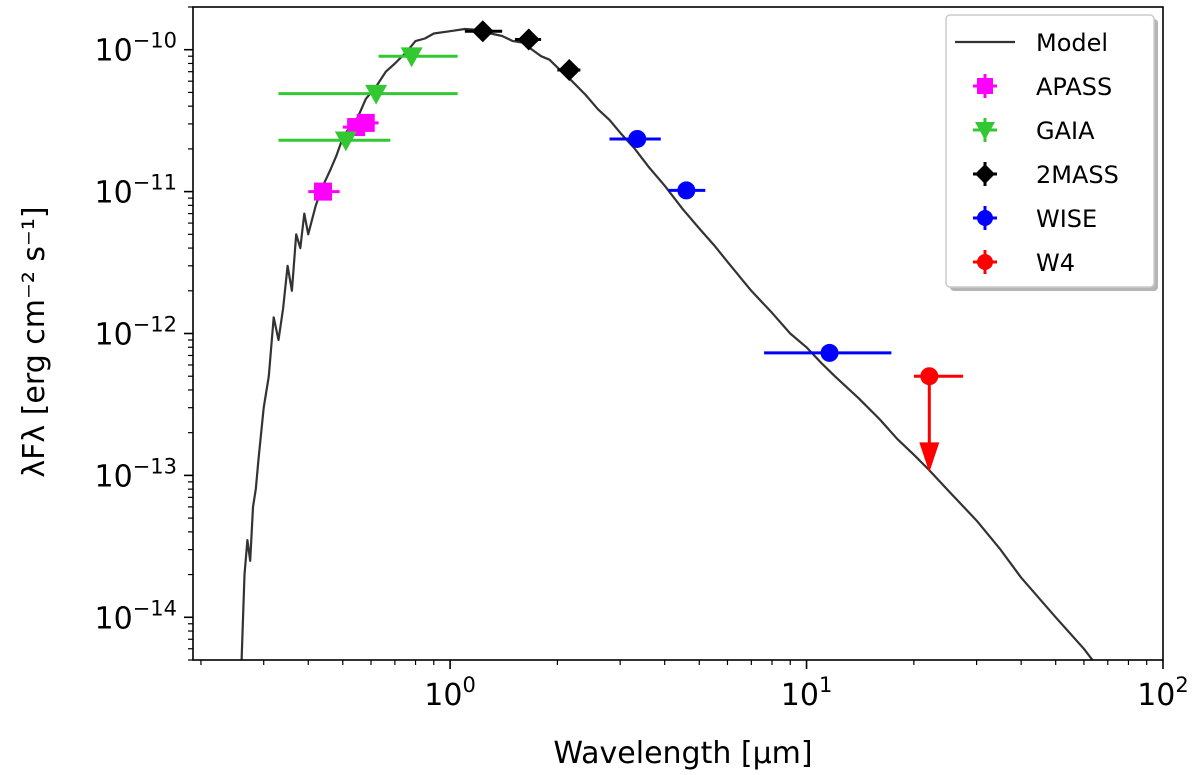 The width and height of the screenshot is (1200, 775). What do you see at coordinates (450, 693) in the screenshot?
I see `x-tick-label: 10⁰` at bounding box center [450, 693].